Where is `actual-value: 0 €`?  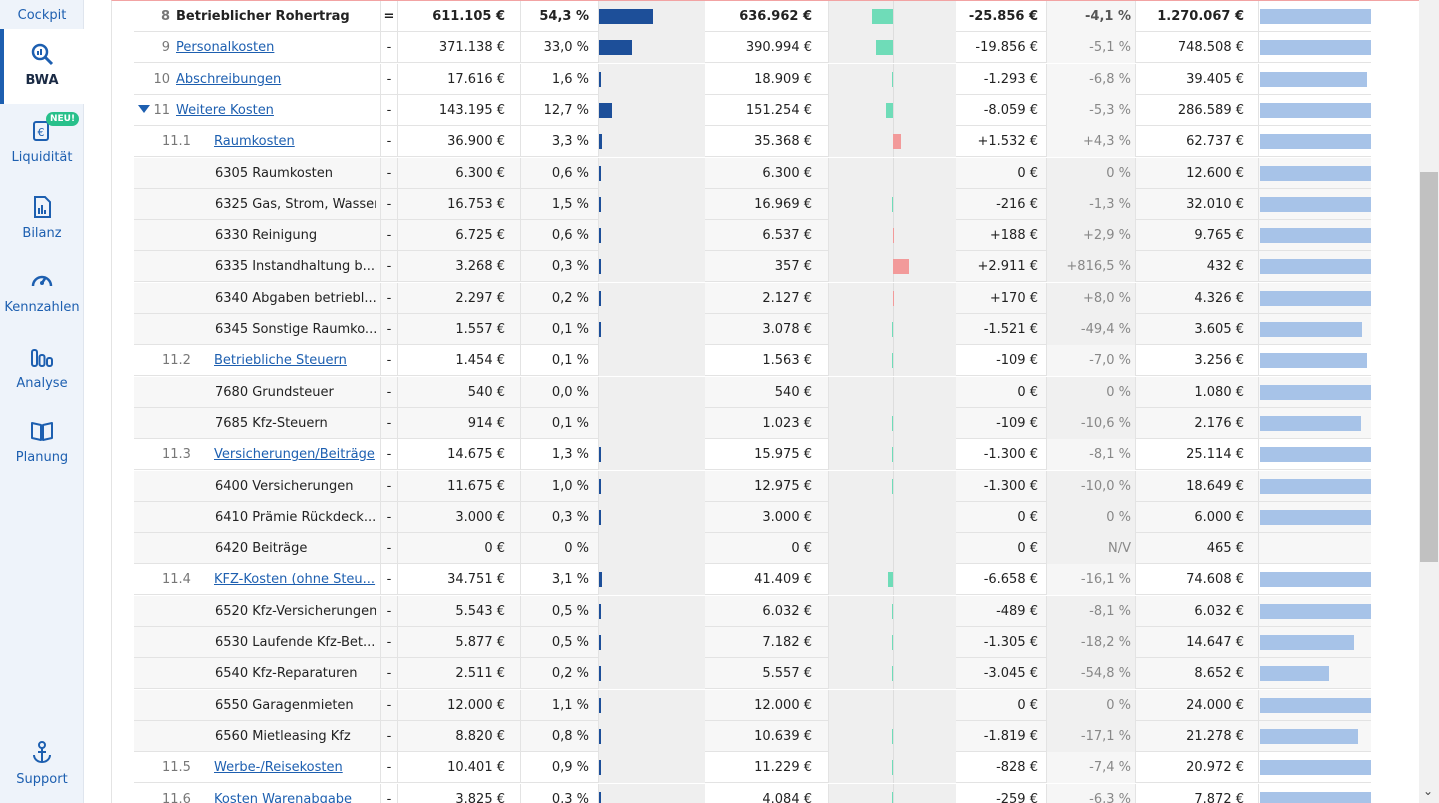
actual-value: 0 € is located at coordinates (494, 549).